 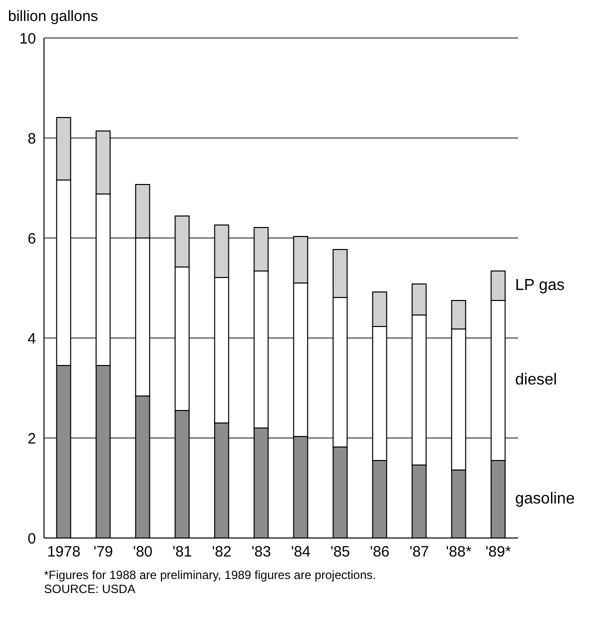 I want to click on y-tick-label: 10, so click(x=27, y=39).